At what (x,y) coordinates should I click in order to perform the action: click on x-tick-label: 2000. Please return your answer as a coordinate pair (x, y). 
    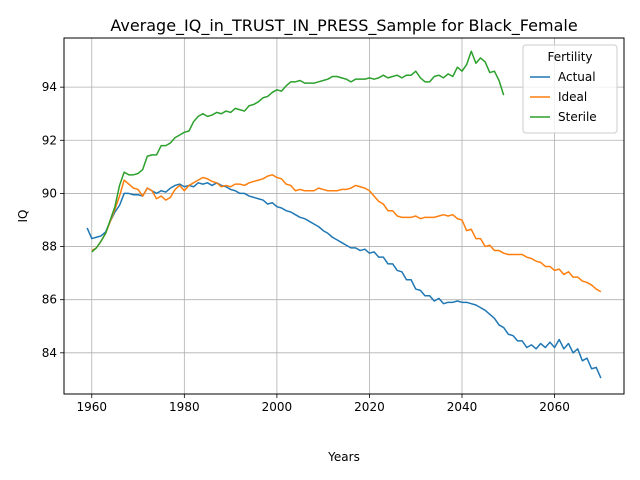
    Looking at the image, I should click on (277, 407).